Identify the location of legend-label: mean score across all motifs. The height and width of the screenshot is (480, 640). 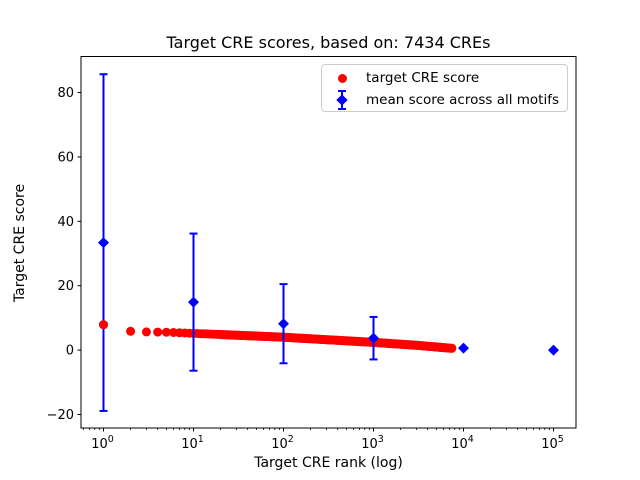
(463, 100).